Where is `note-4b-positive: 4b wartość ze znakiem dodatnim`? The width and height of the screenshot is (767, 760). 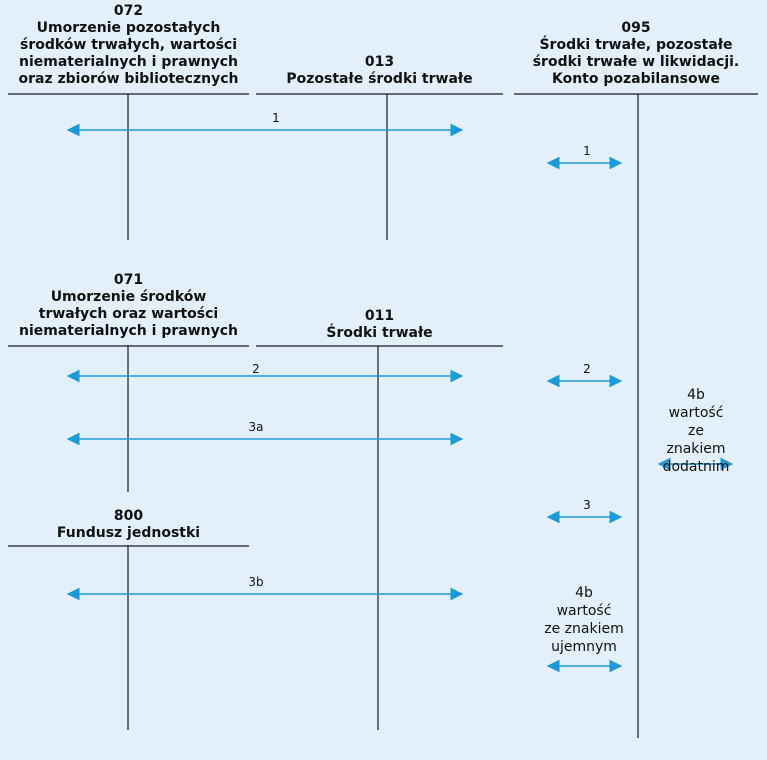 note-4b-positive: 4b wartość ze znakiem dodatnim is located at coordinates (696, 431).